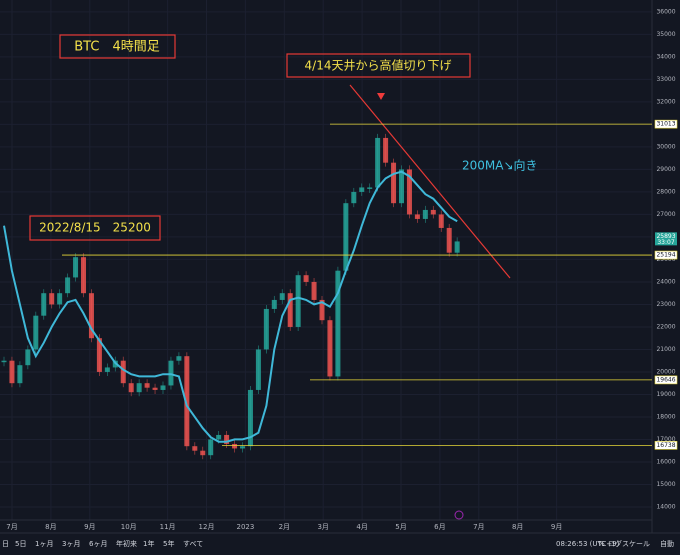 The width and height of the screenshot is (680, 555). Describe the element at coordinates (168, 527) in the screenshot. I see `x-tick-label: 11月` at that location.